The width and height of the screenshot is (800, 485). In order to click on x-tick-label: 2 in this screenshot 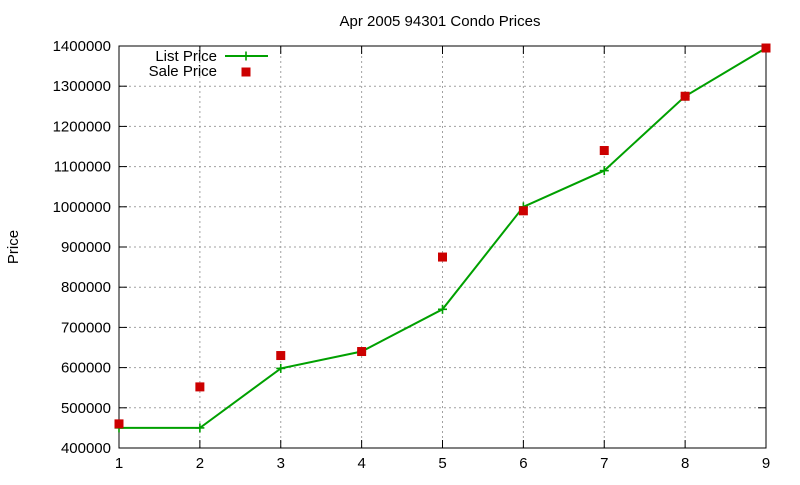, I will do `click(200, 463)`.